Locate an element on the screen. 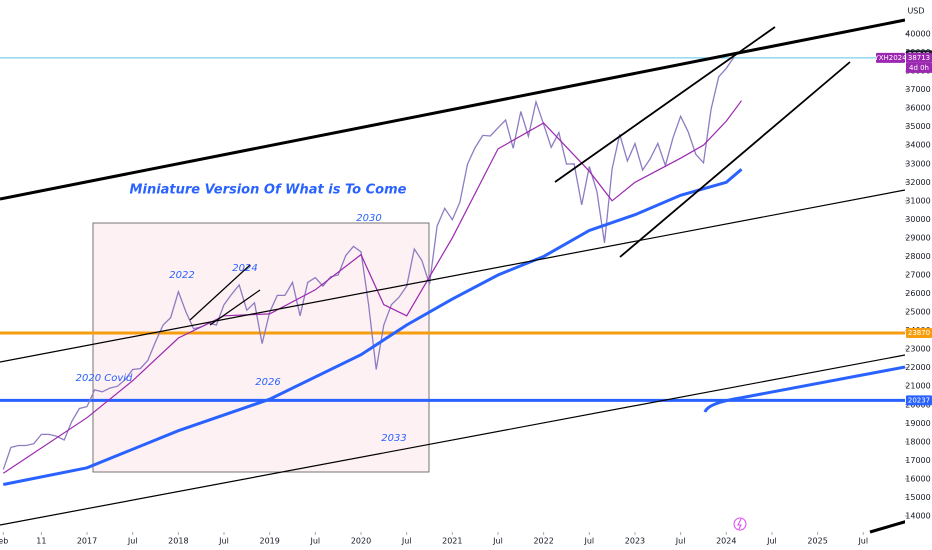  x-tick-label: 2023 is located at coordinates (635, 541).